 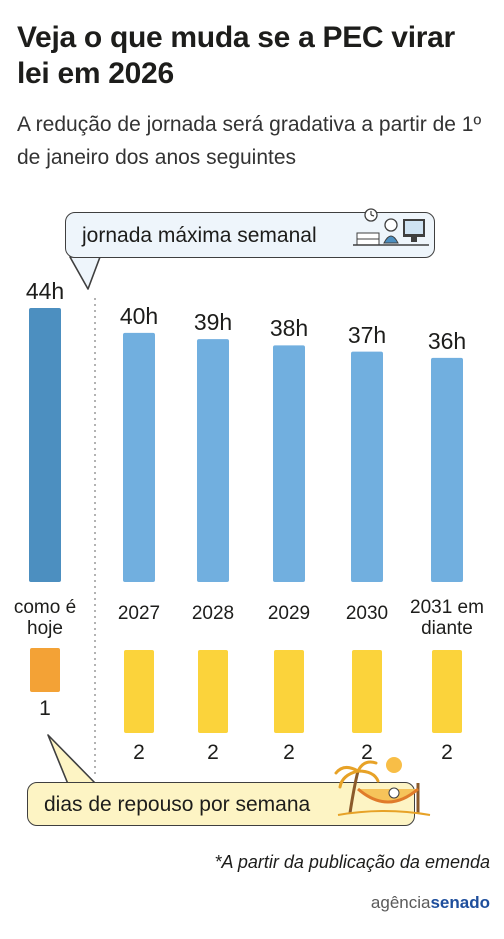 What do you see at coordinates (213, 613) in the screenshot?
I see `category-label: 2028` at bounding box center [213, 613].